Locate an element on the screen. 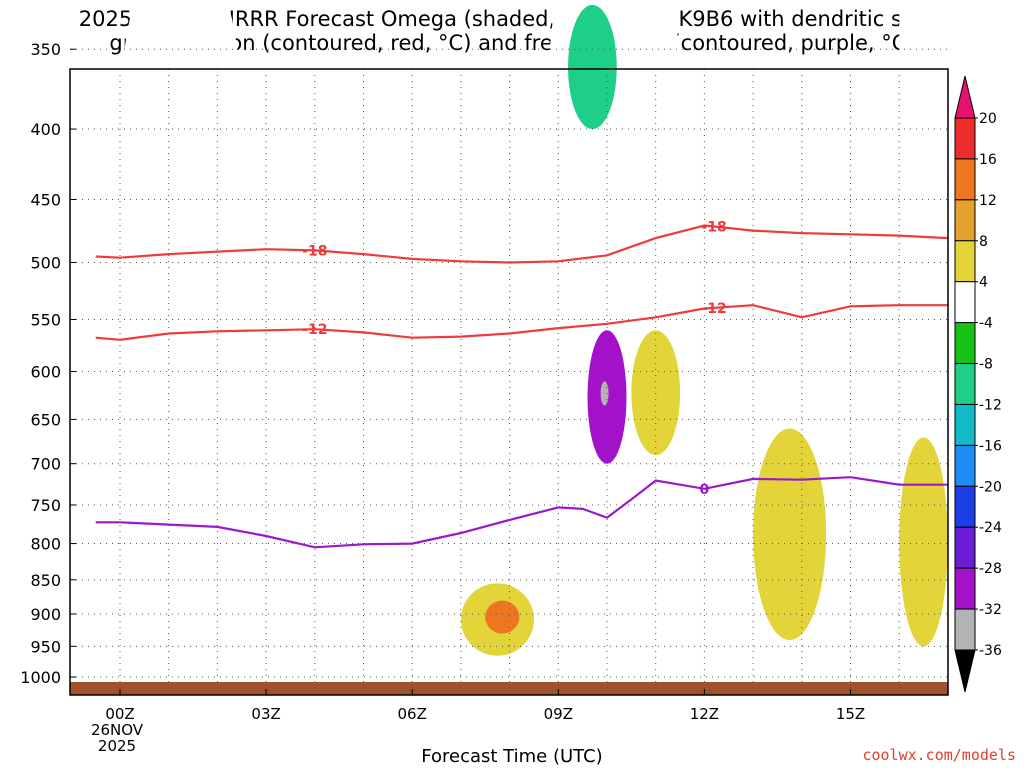 This screenshot has height=768, width=1024. omega-colorbar: 20 16 12 8 4 -4 -8 -12 -16 -20 -24 -28 -32 -36 is located at coordinates (978, 384).